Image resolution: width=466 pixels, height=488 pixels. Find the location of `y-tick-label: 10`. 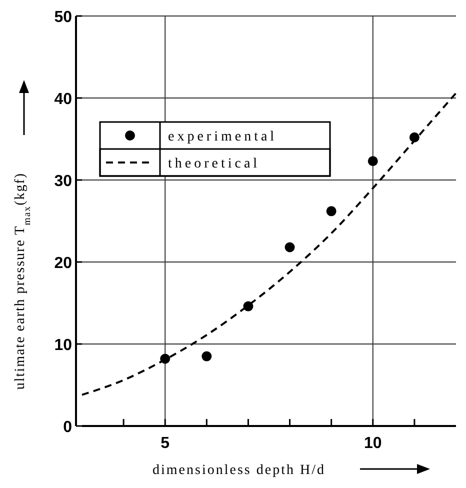

y-tick-label: 10 is located at coordinates (63, 345).